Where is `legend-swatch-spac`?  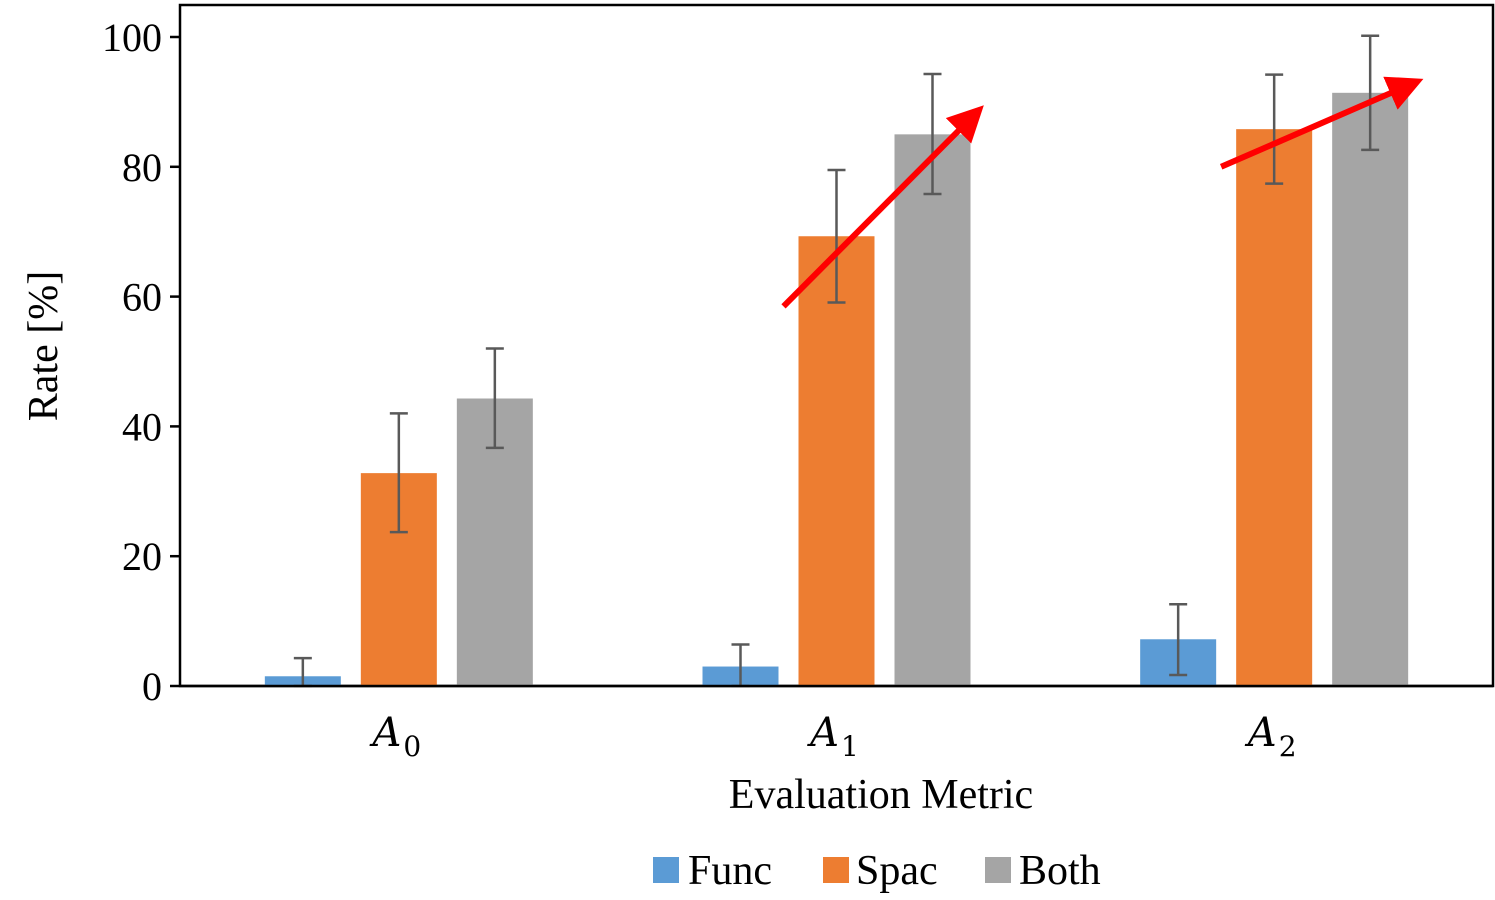 legend-swatch-spac is located at coordinates (836, 870).